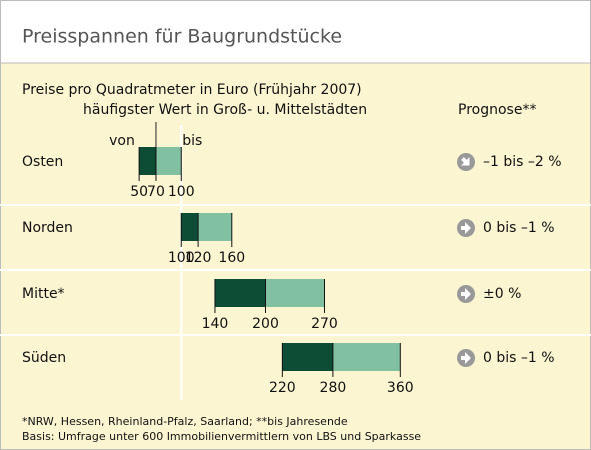  What do you see at coordinates (42, 162) in the screenshot?
I see `category-label: Osten` at bounding box center [42, 162].